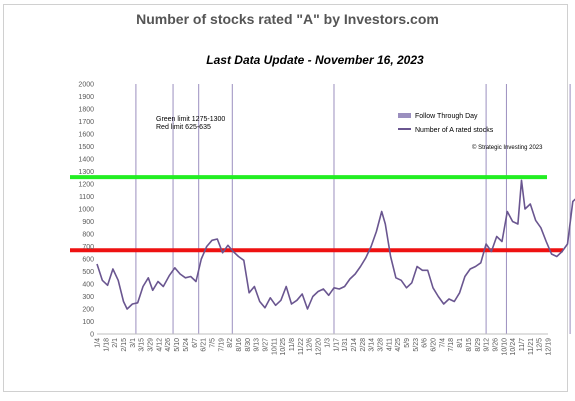  Describe the element at coordinates (389, 344) in the screenshot. I see `x-tick-label: 4/11` at that location.